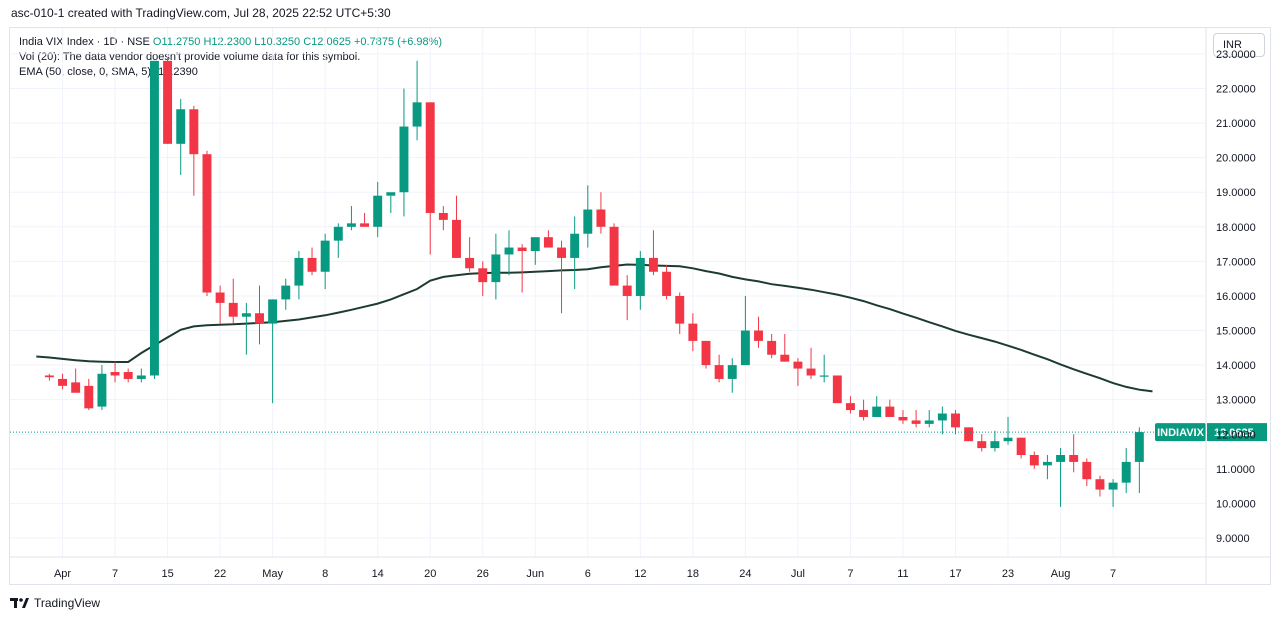 This screenshot has height=621, width=1281. I want to click on x-tick-label: Jul, so click(798, 574).